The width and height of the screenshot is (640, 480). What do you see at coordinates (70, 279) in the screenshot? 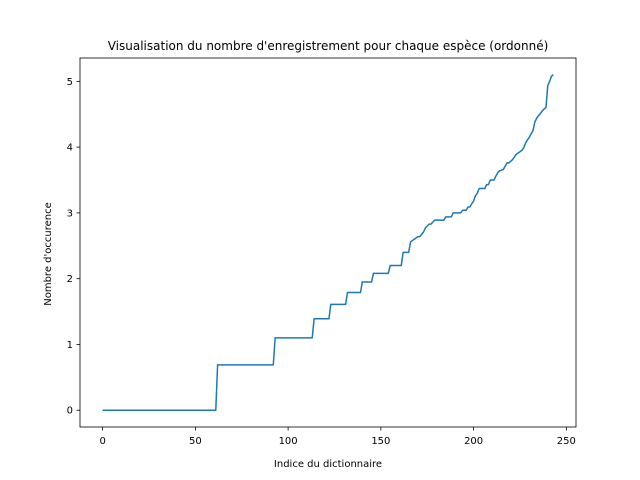
I see `y-tick-label-2: 2` at bounding box center [70, 279].